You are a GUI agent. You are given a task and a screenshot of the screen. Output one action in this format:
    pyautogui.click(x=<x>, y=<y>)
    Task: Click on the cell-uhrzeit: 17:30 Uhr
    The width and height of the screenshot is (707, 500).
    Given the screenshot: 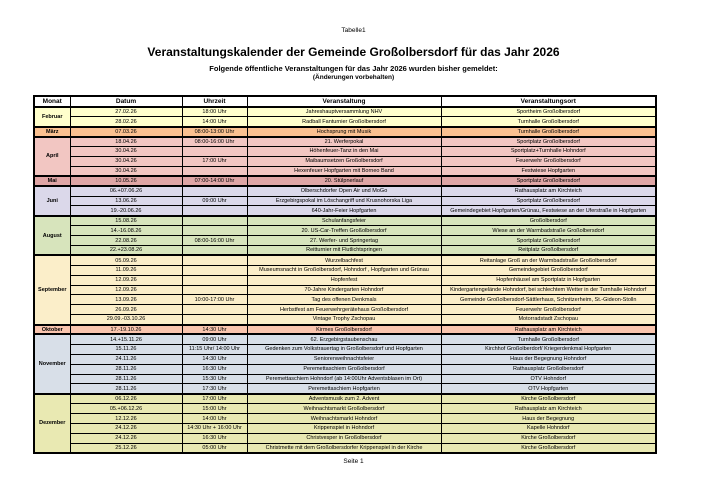 What is the action you would take?
    pyautogui.click(x=214, y=389)
    